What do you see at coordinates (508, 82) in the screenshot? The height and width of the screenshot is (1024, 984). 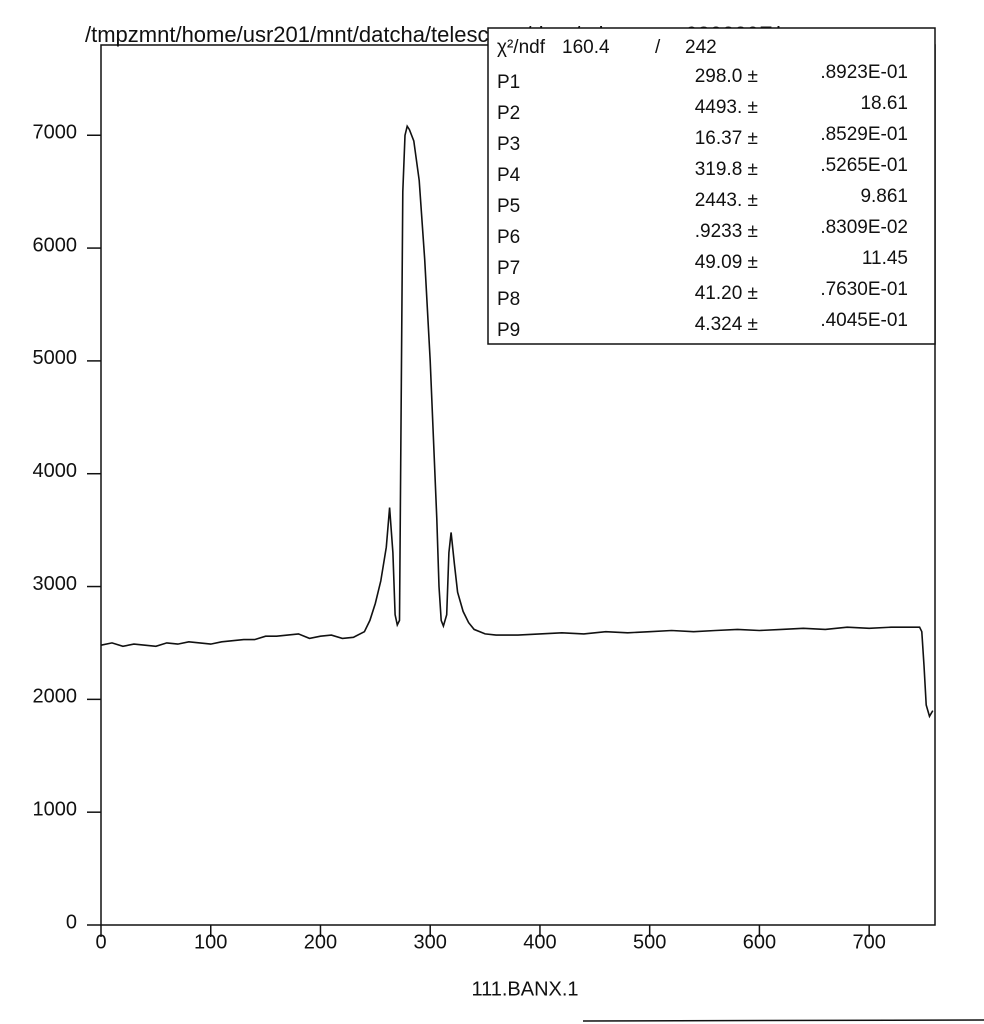 I see `stats-param-name: P1` at bounding box center [508, 82].